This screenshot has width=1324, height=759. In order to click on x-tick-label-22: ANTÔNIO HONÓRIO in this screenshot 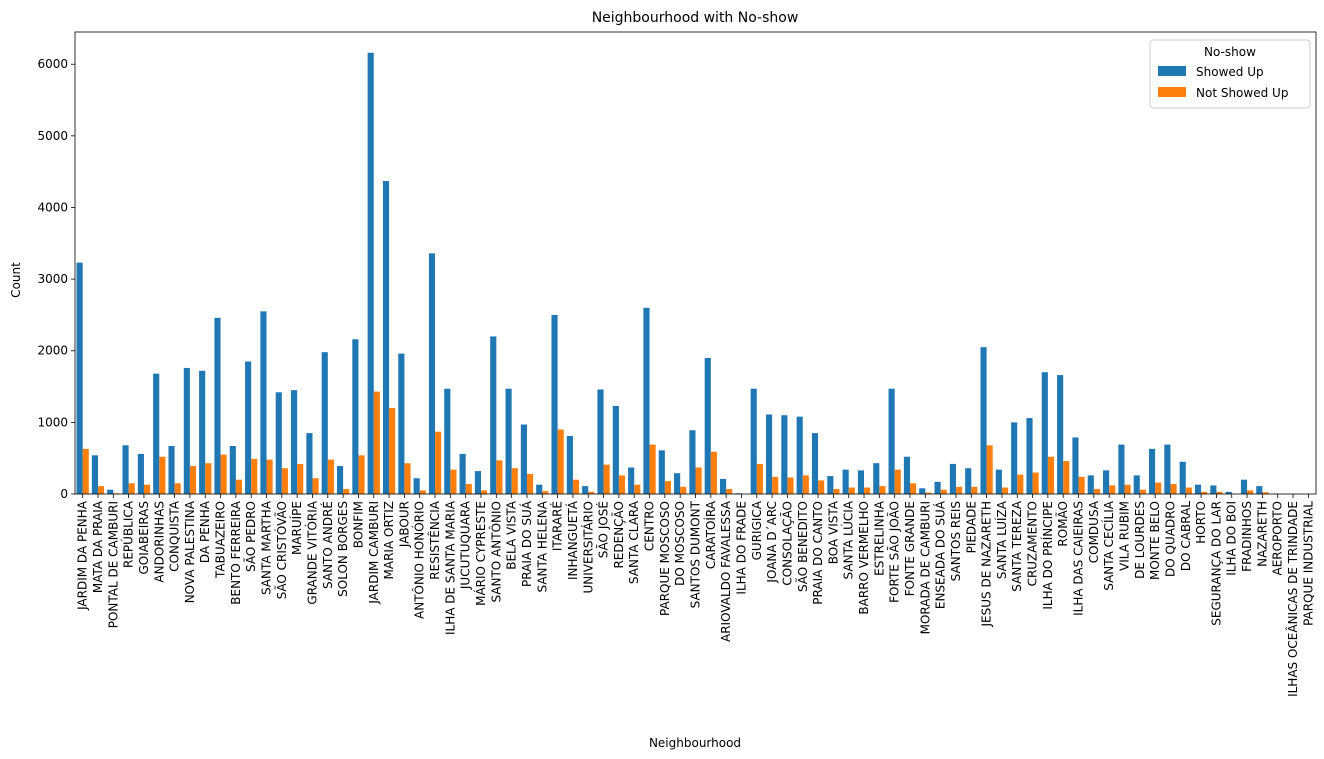, I will do `click(419, 560)`.